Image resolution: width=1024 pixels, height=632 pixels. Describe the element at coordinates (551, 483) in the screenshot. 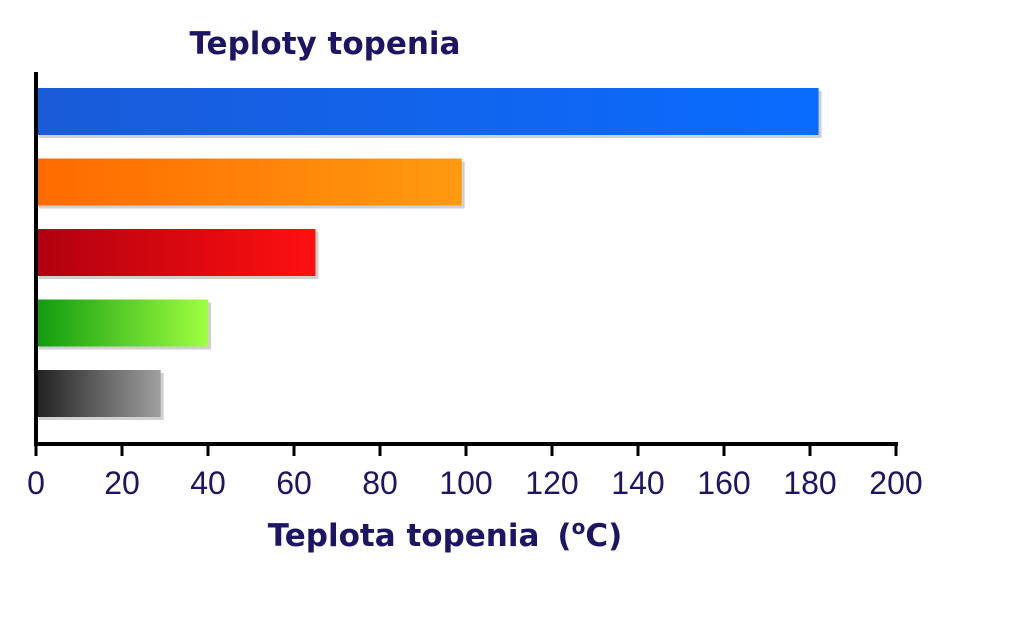

I see `x-tick-label: 120` at that location.